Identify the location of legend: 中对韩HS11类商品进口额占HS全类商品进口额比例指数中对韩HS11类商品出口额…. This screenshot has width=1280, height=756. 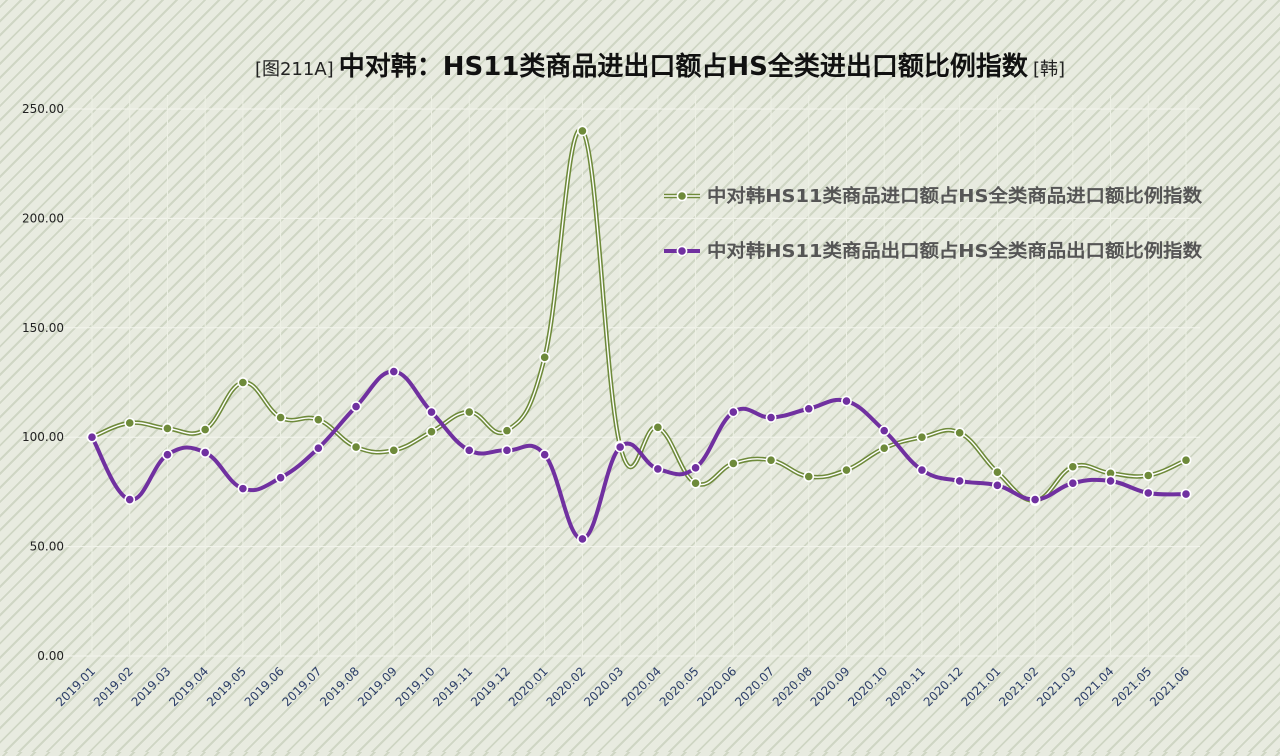
(933, 223).